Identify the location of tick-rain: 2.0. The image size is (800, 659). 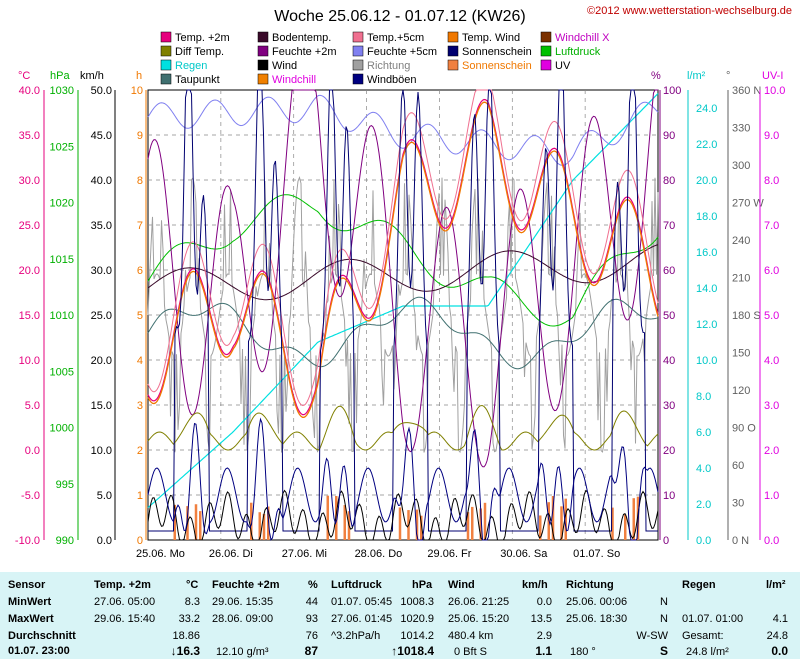
(703, 505).